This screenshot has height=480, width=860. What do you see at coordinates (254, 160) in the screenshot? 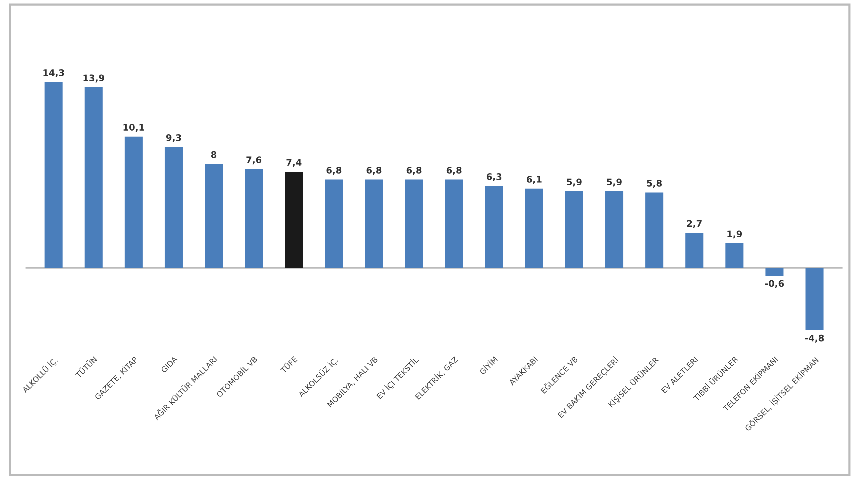
I see `data-label: 7,6` at bounding box center [254, 160].